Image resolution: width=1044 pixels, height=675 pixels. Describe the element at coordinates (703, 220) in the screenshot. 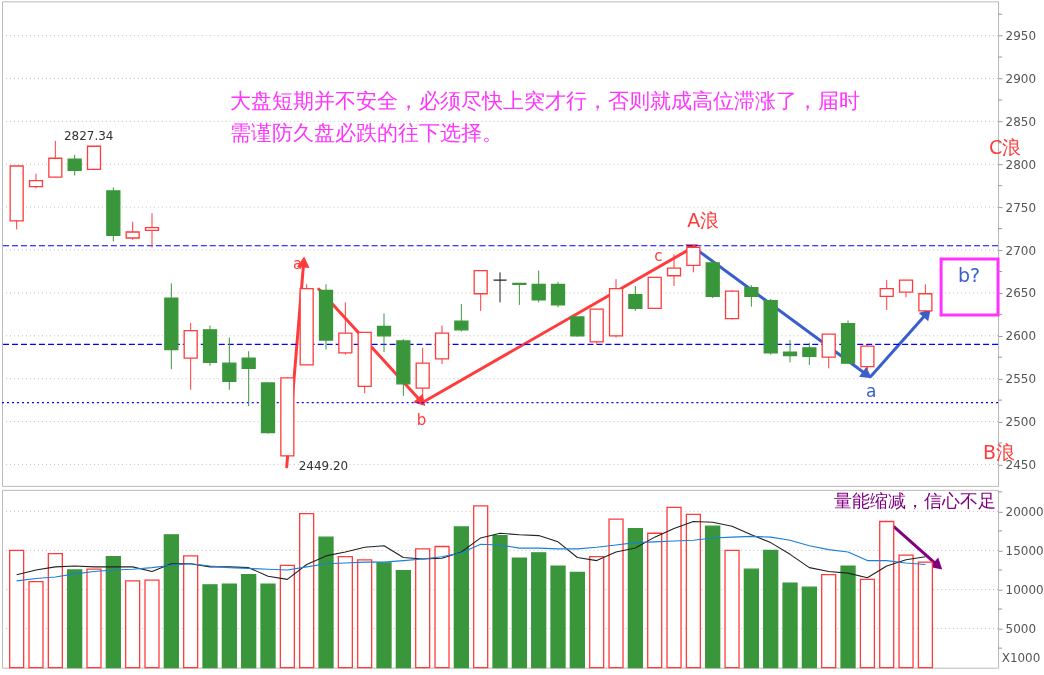

I see `annotation: A浪` at that location.